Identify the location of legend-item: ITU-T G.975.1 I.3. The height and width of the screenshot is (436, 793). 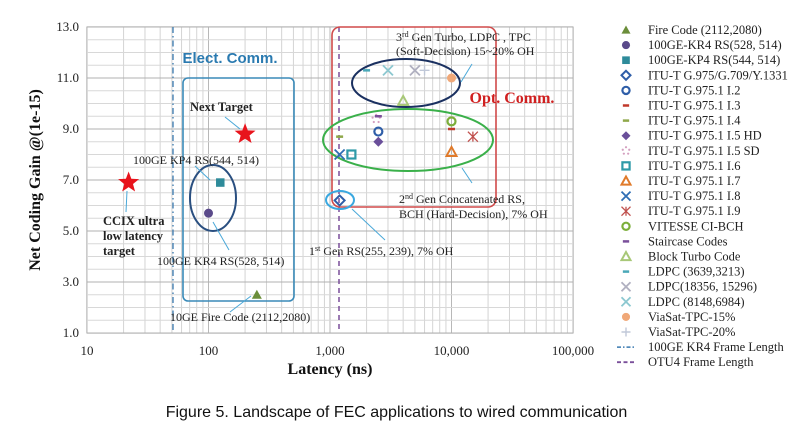
(681, 106).